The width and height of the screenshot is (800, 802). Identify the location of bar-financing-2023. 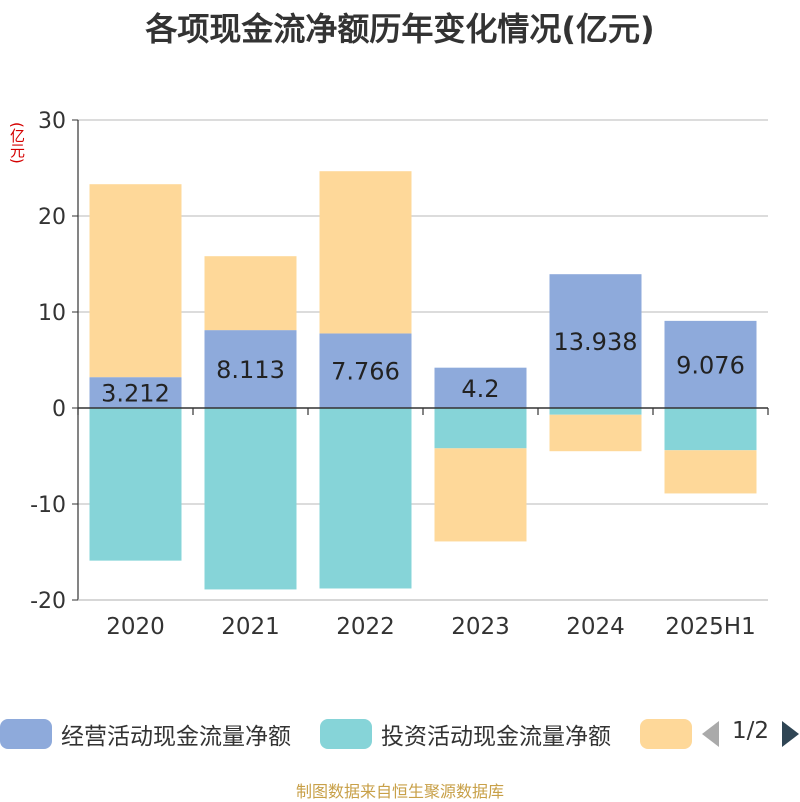
(480, 495).